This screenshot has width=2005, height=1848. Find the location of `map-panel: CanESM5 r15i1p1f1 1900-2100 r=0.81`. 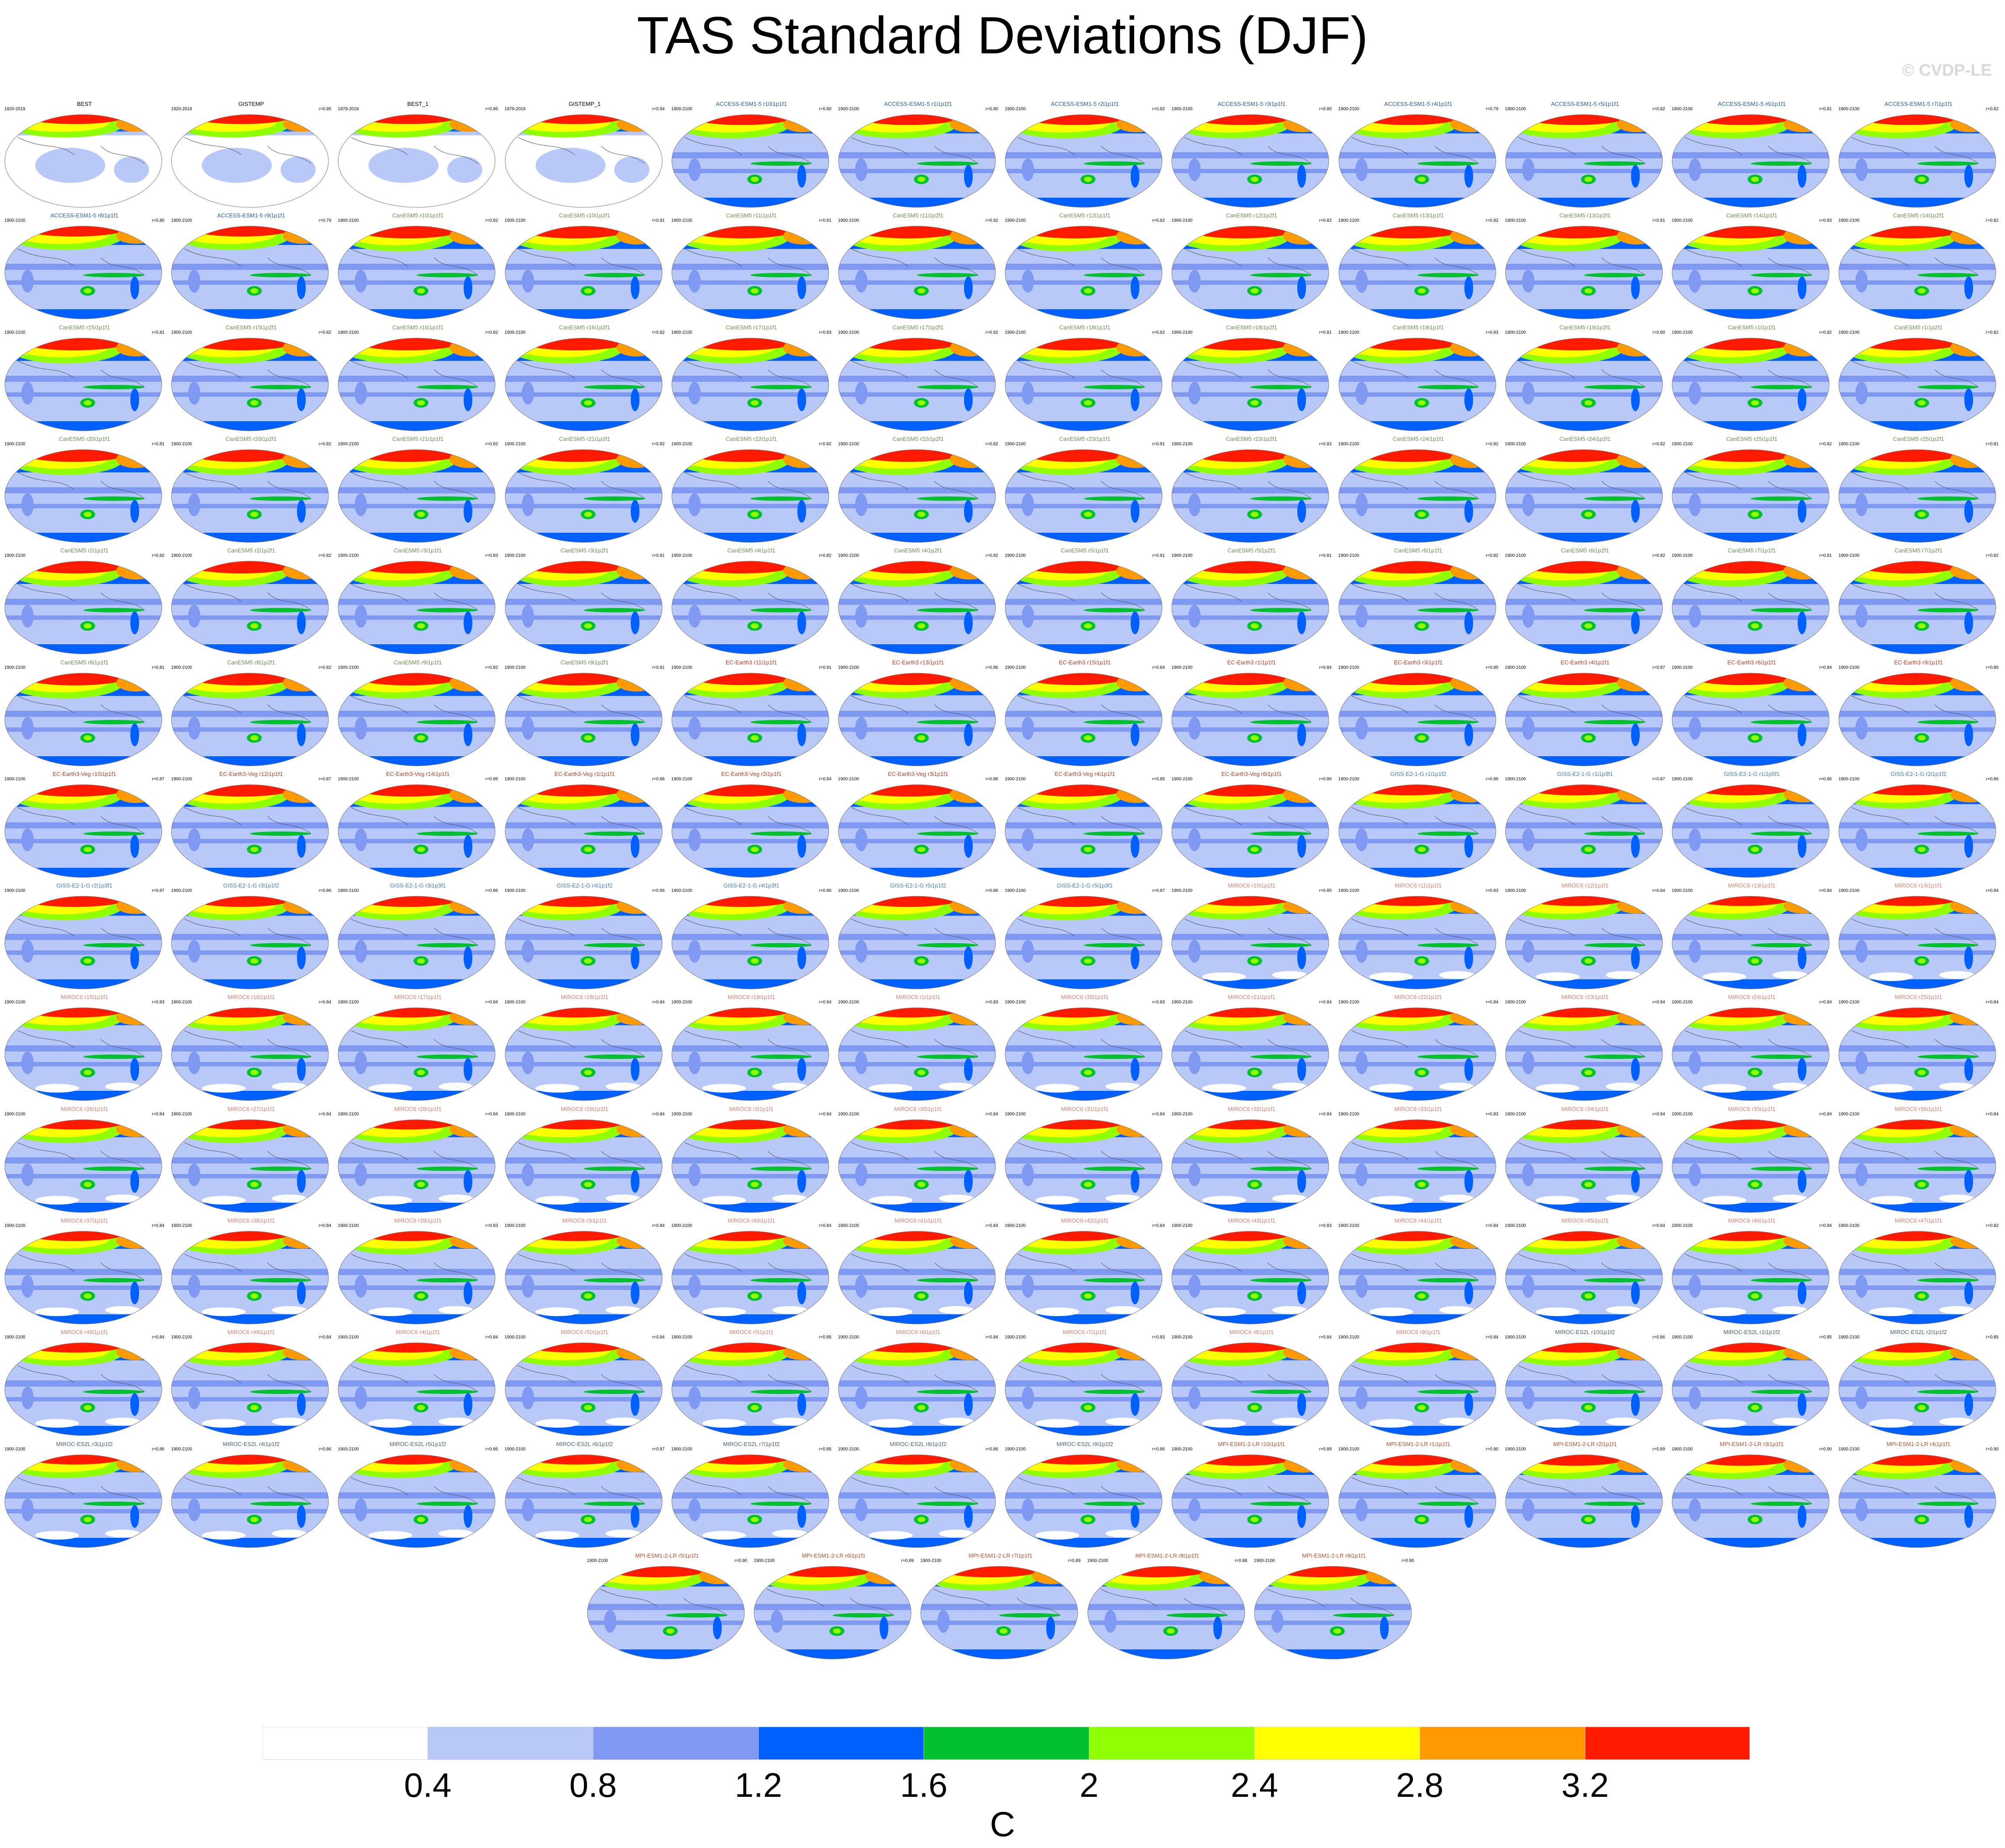

map-panel: CanESM5 r15i1p1f1 1900-2100 r=0.81 is located at coordinates (84, 380).